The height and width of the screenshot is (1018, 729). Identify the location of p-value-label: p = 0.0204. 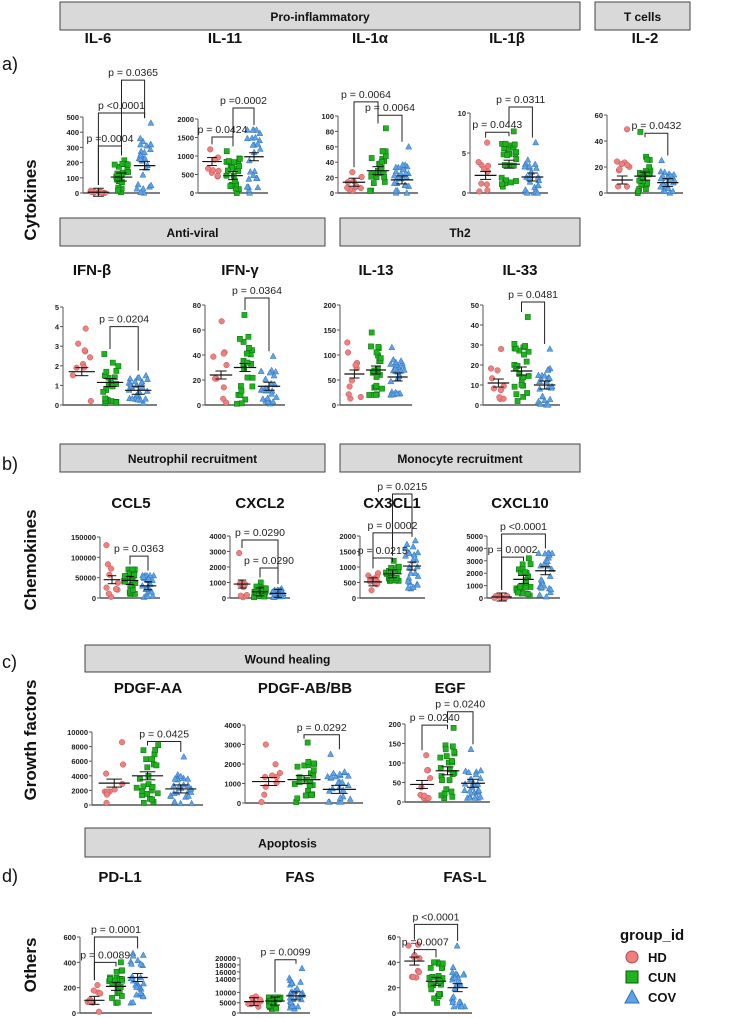
(124, 320).